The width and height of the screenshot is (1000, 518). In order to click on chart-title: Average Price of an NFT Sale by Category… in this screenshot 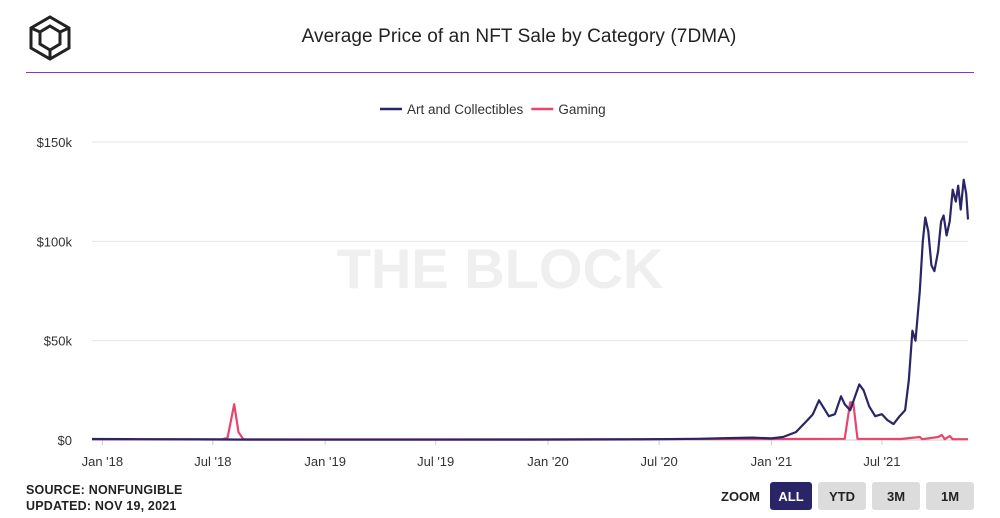, I will do `click(519, 36)`.